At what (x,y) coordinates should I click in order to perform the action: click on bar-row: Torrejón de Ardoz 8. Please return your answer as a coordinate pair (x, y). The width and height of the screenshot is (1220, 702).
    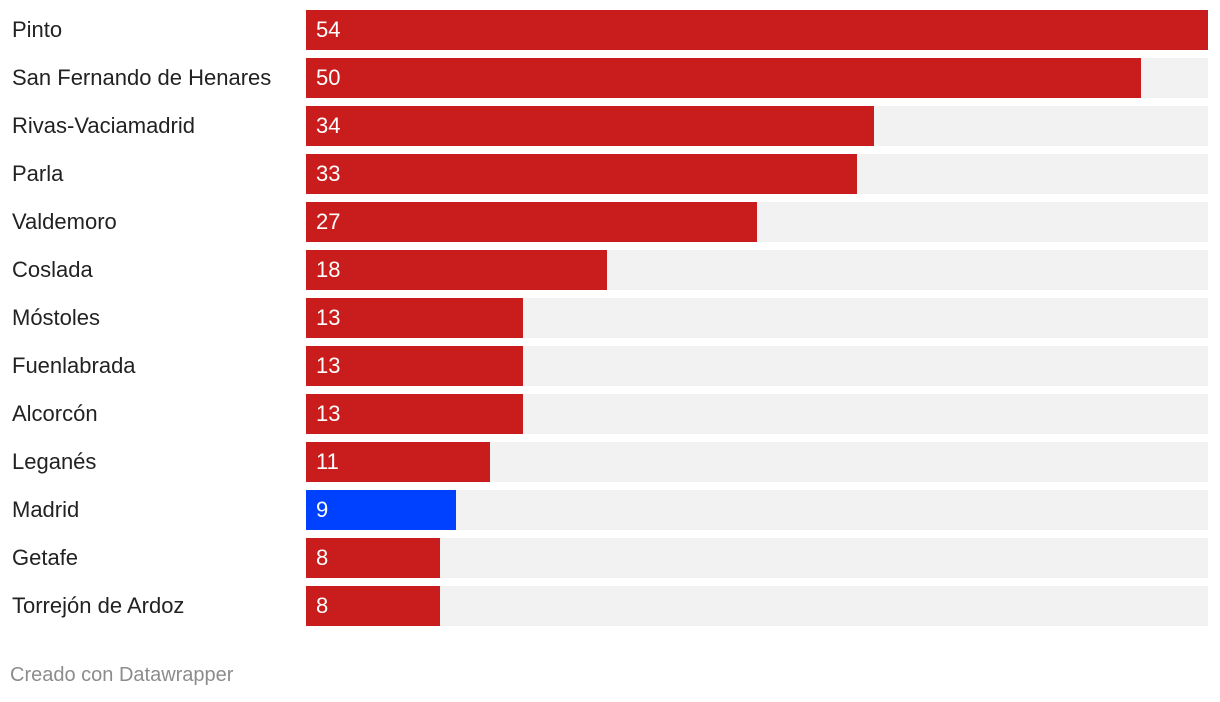
    Looking at the image, I should click on (610, 606).